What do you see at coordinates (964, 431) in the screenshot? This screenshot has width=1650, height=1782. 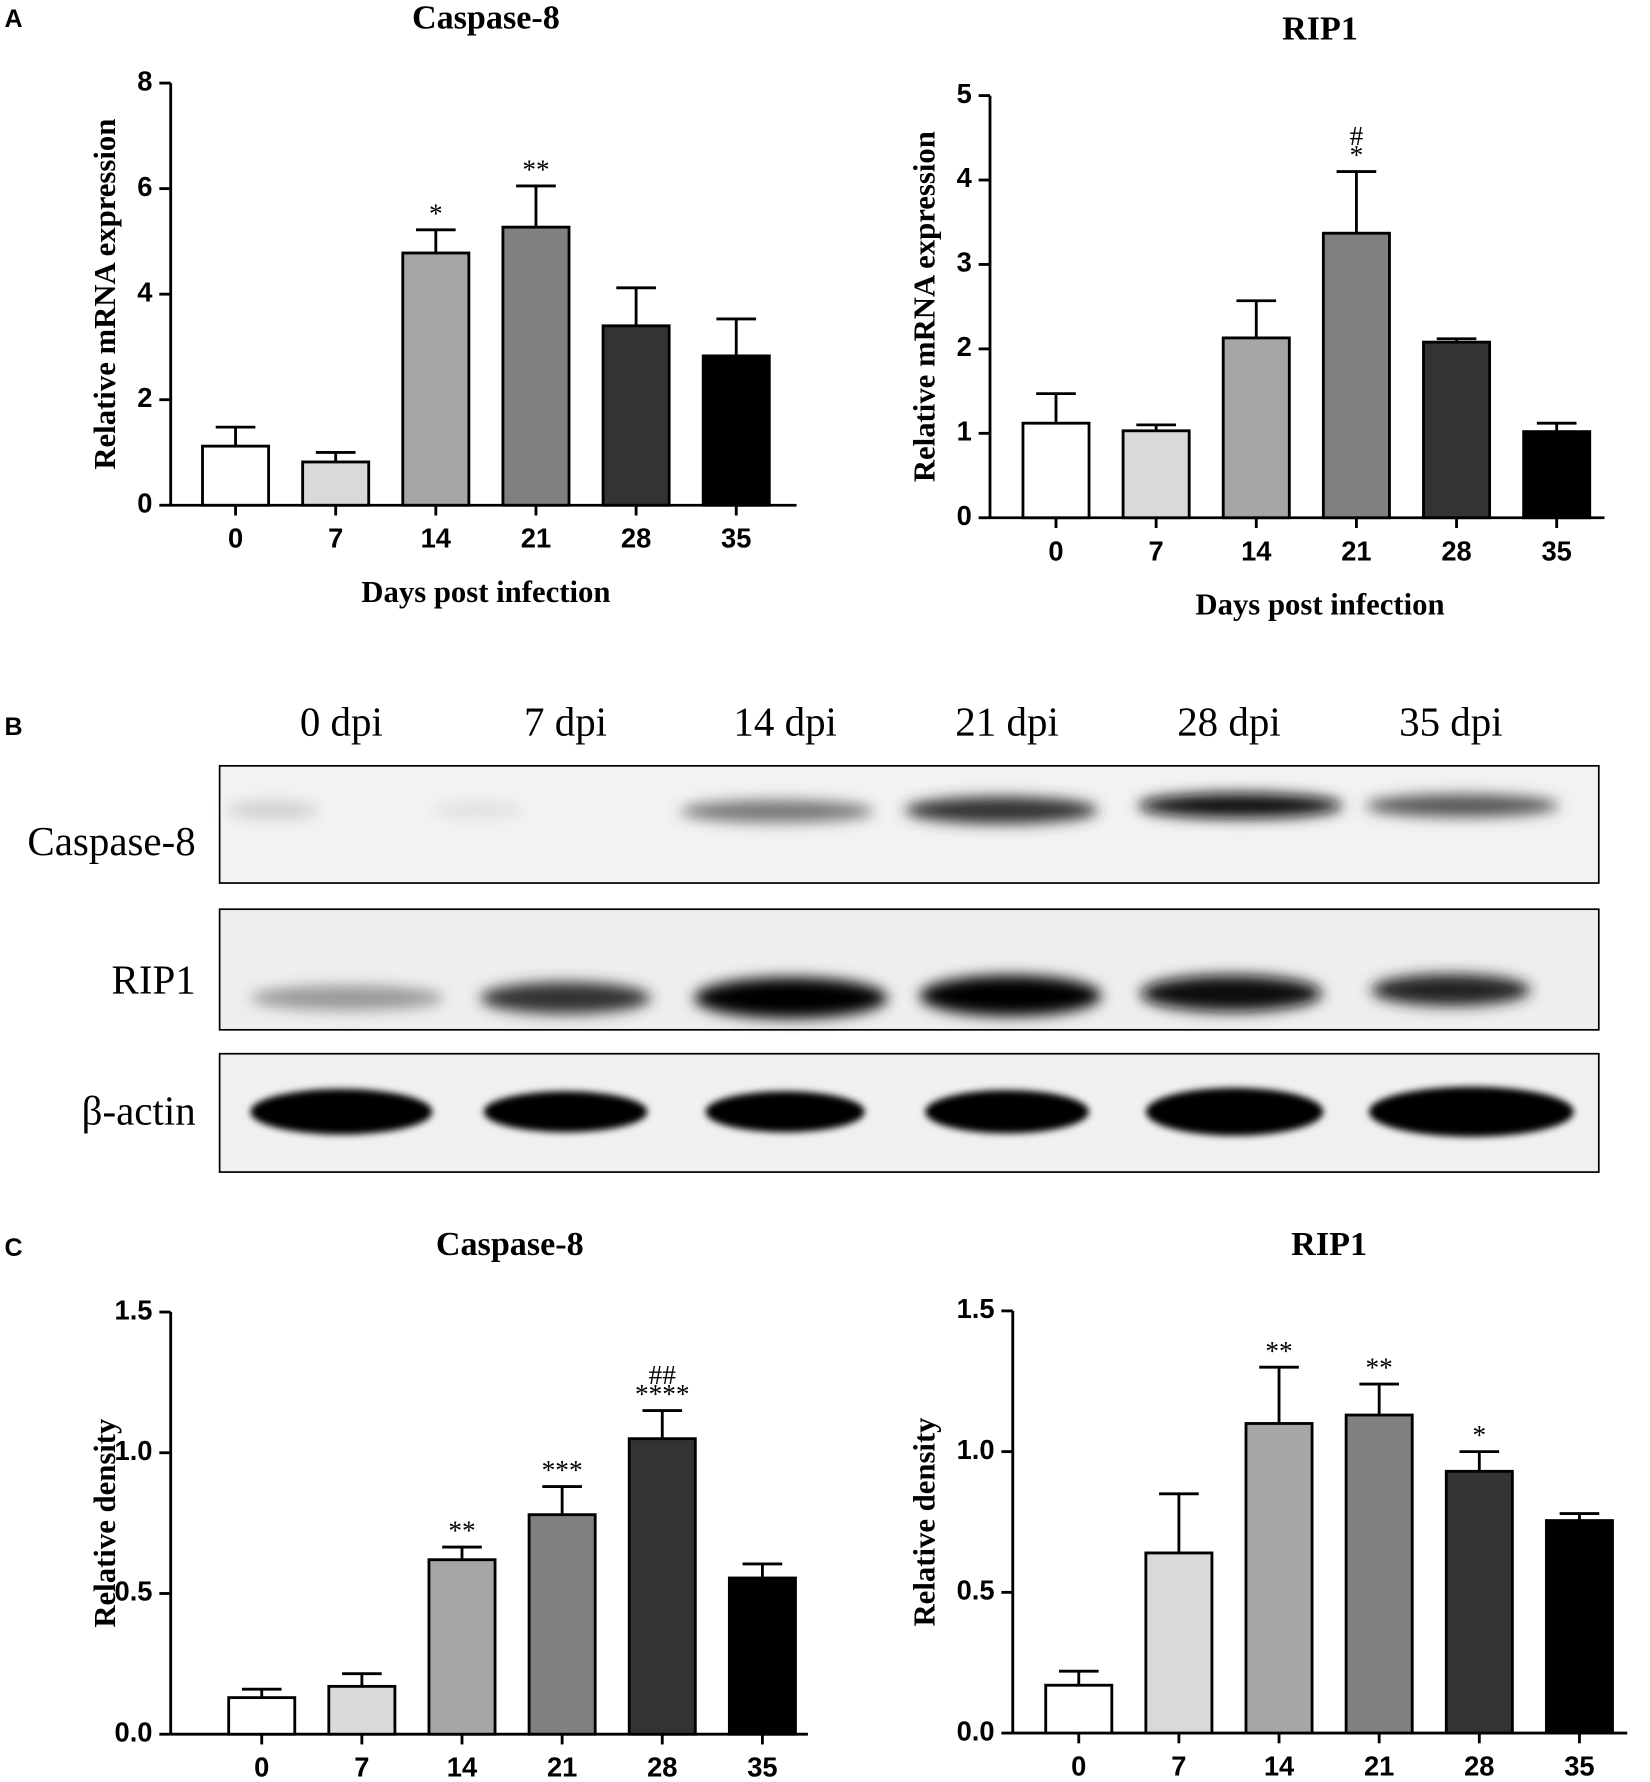 I see `y-tick-label: 1` at bounding box center [964, 431].